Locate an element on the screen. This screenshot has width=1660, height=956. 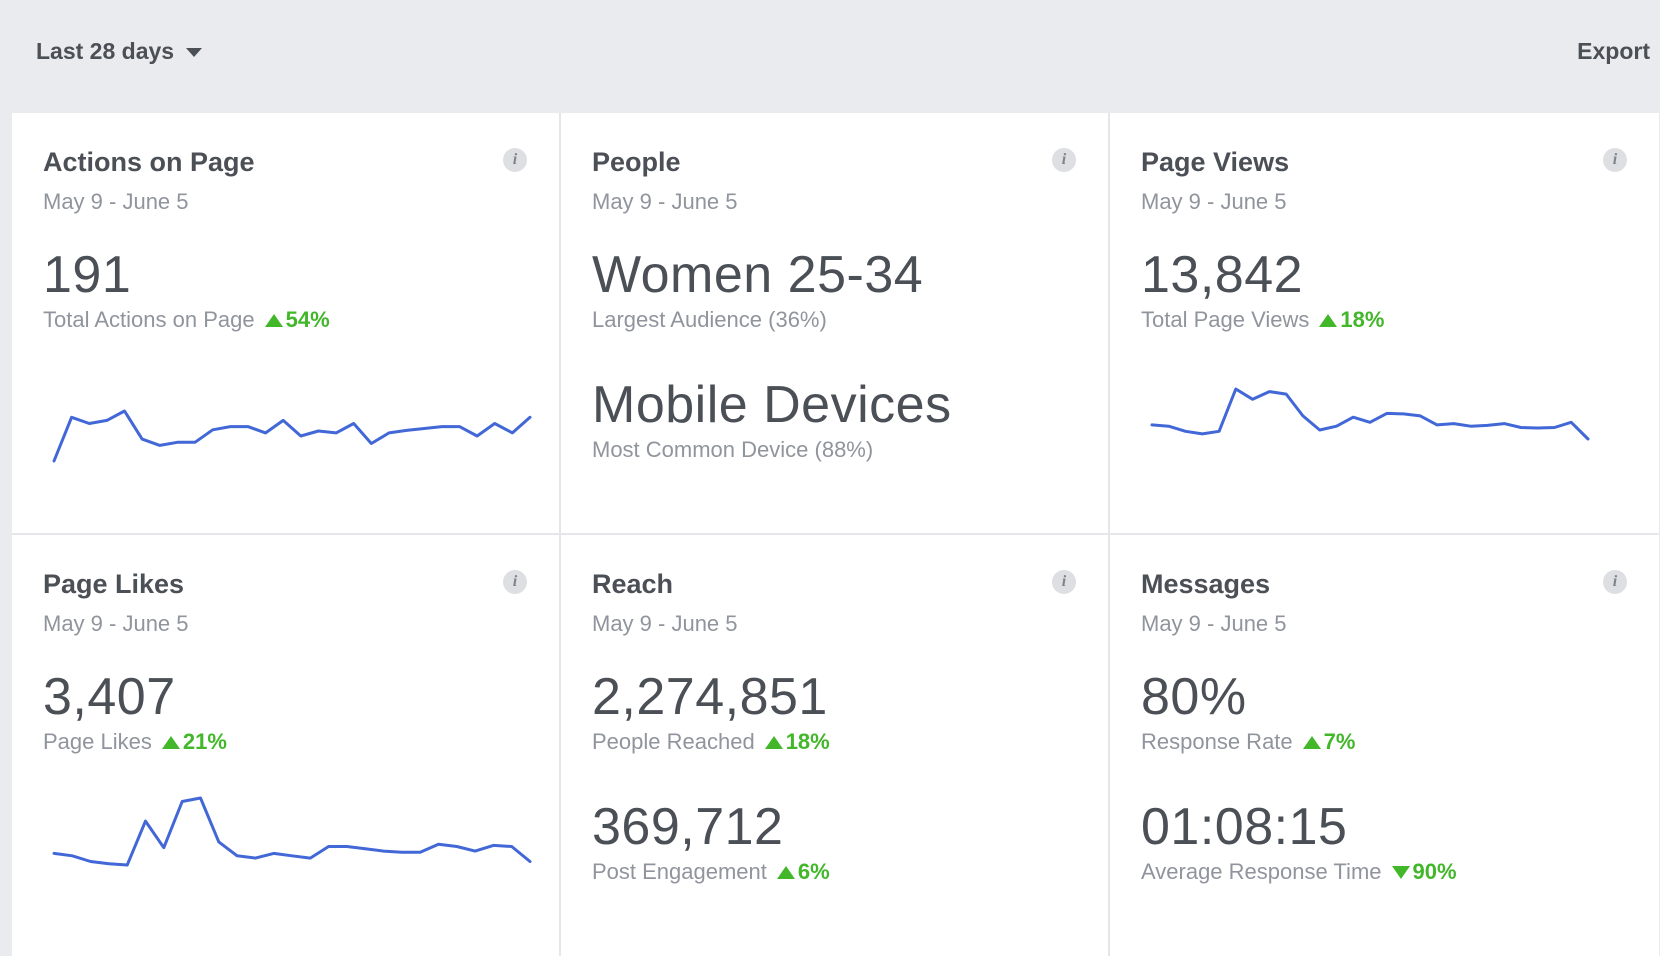
people-reached-label-row: People Reached 18% is located at coordinates (711, 742).